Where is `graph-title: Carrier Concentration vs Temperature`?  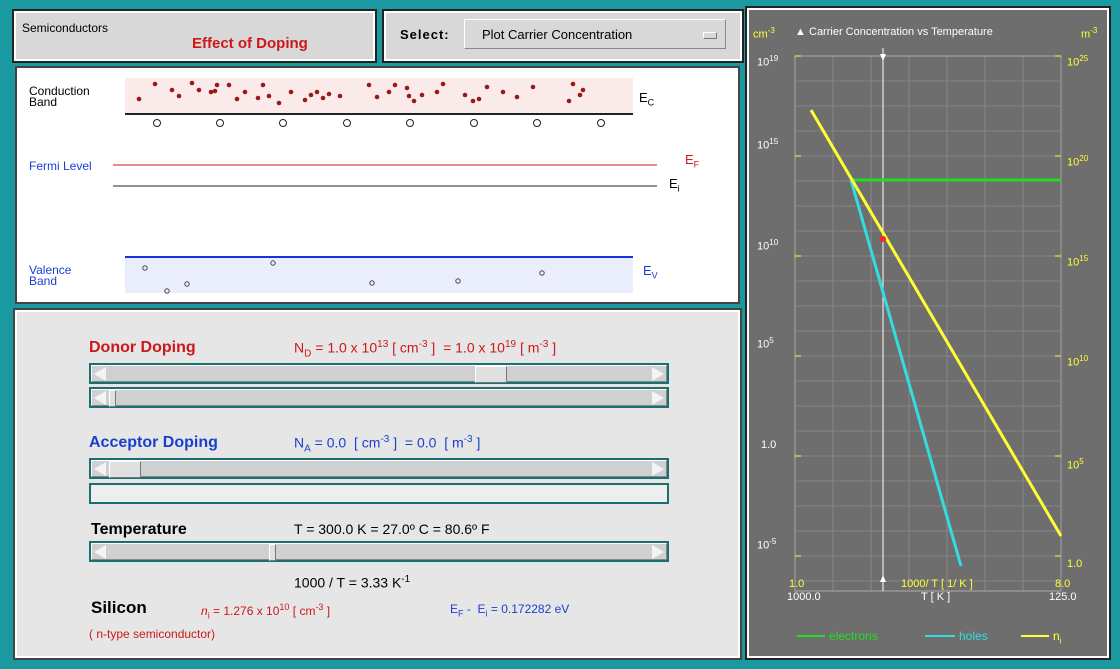
graph-title: Carrier Concentration vs Temperature is located at coordinates (901, 32).